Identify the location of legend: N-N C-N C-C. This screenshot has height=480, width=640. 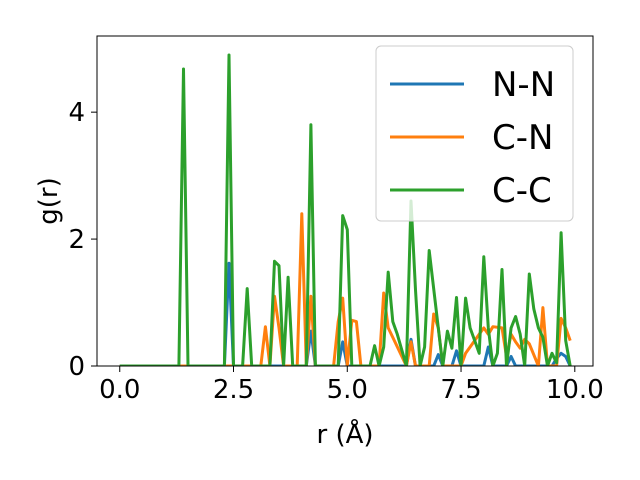
(474, 133).